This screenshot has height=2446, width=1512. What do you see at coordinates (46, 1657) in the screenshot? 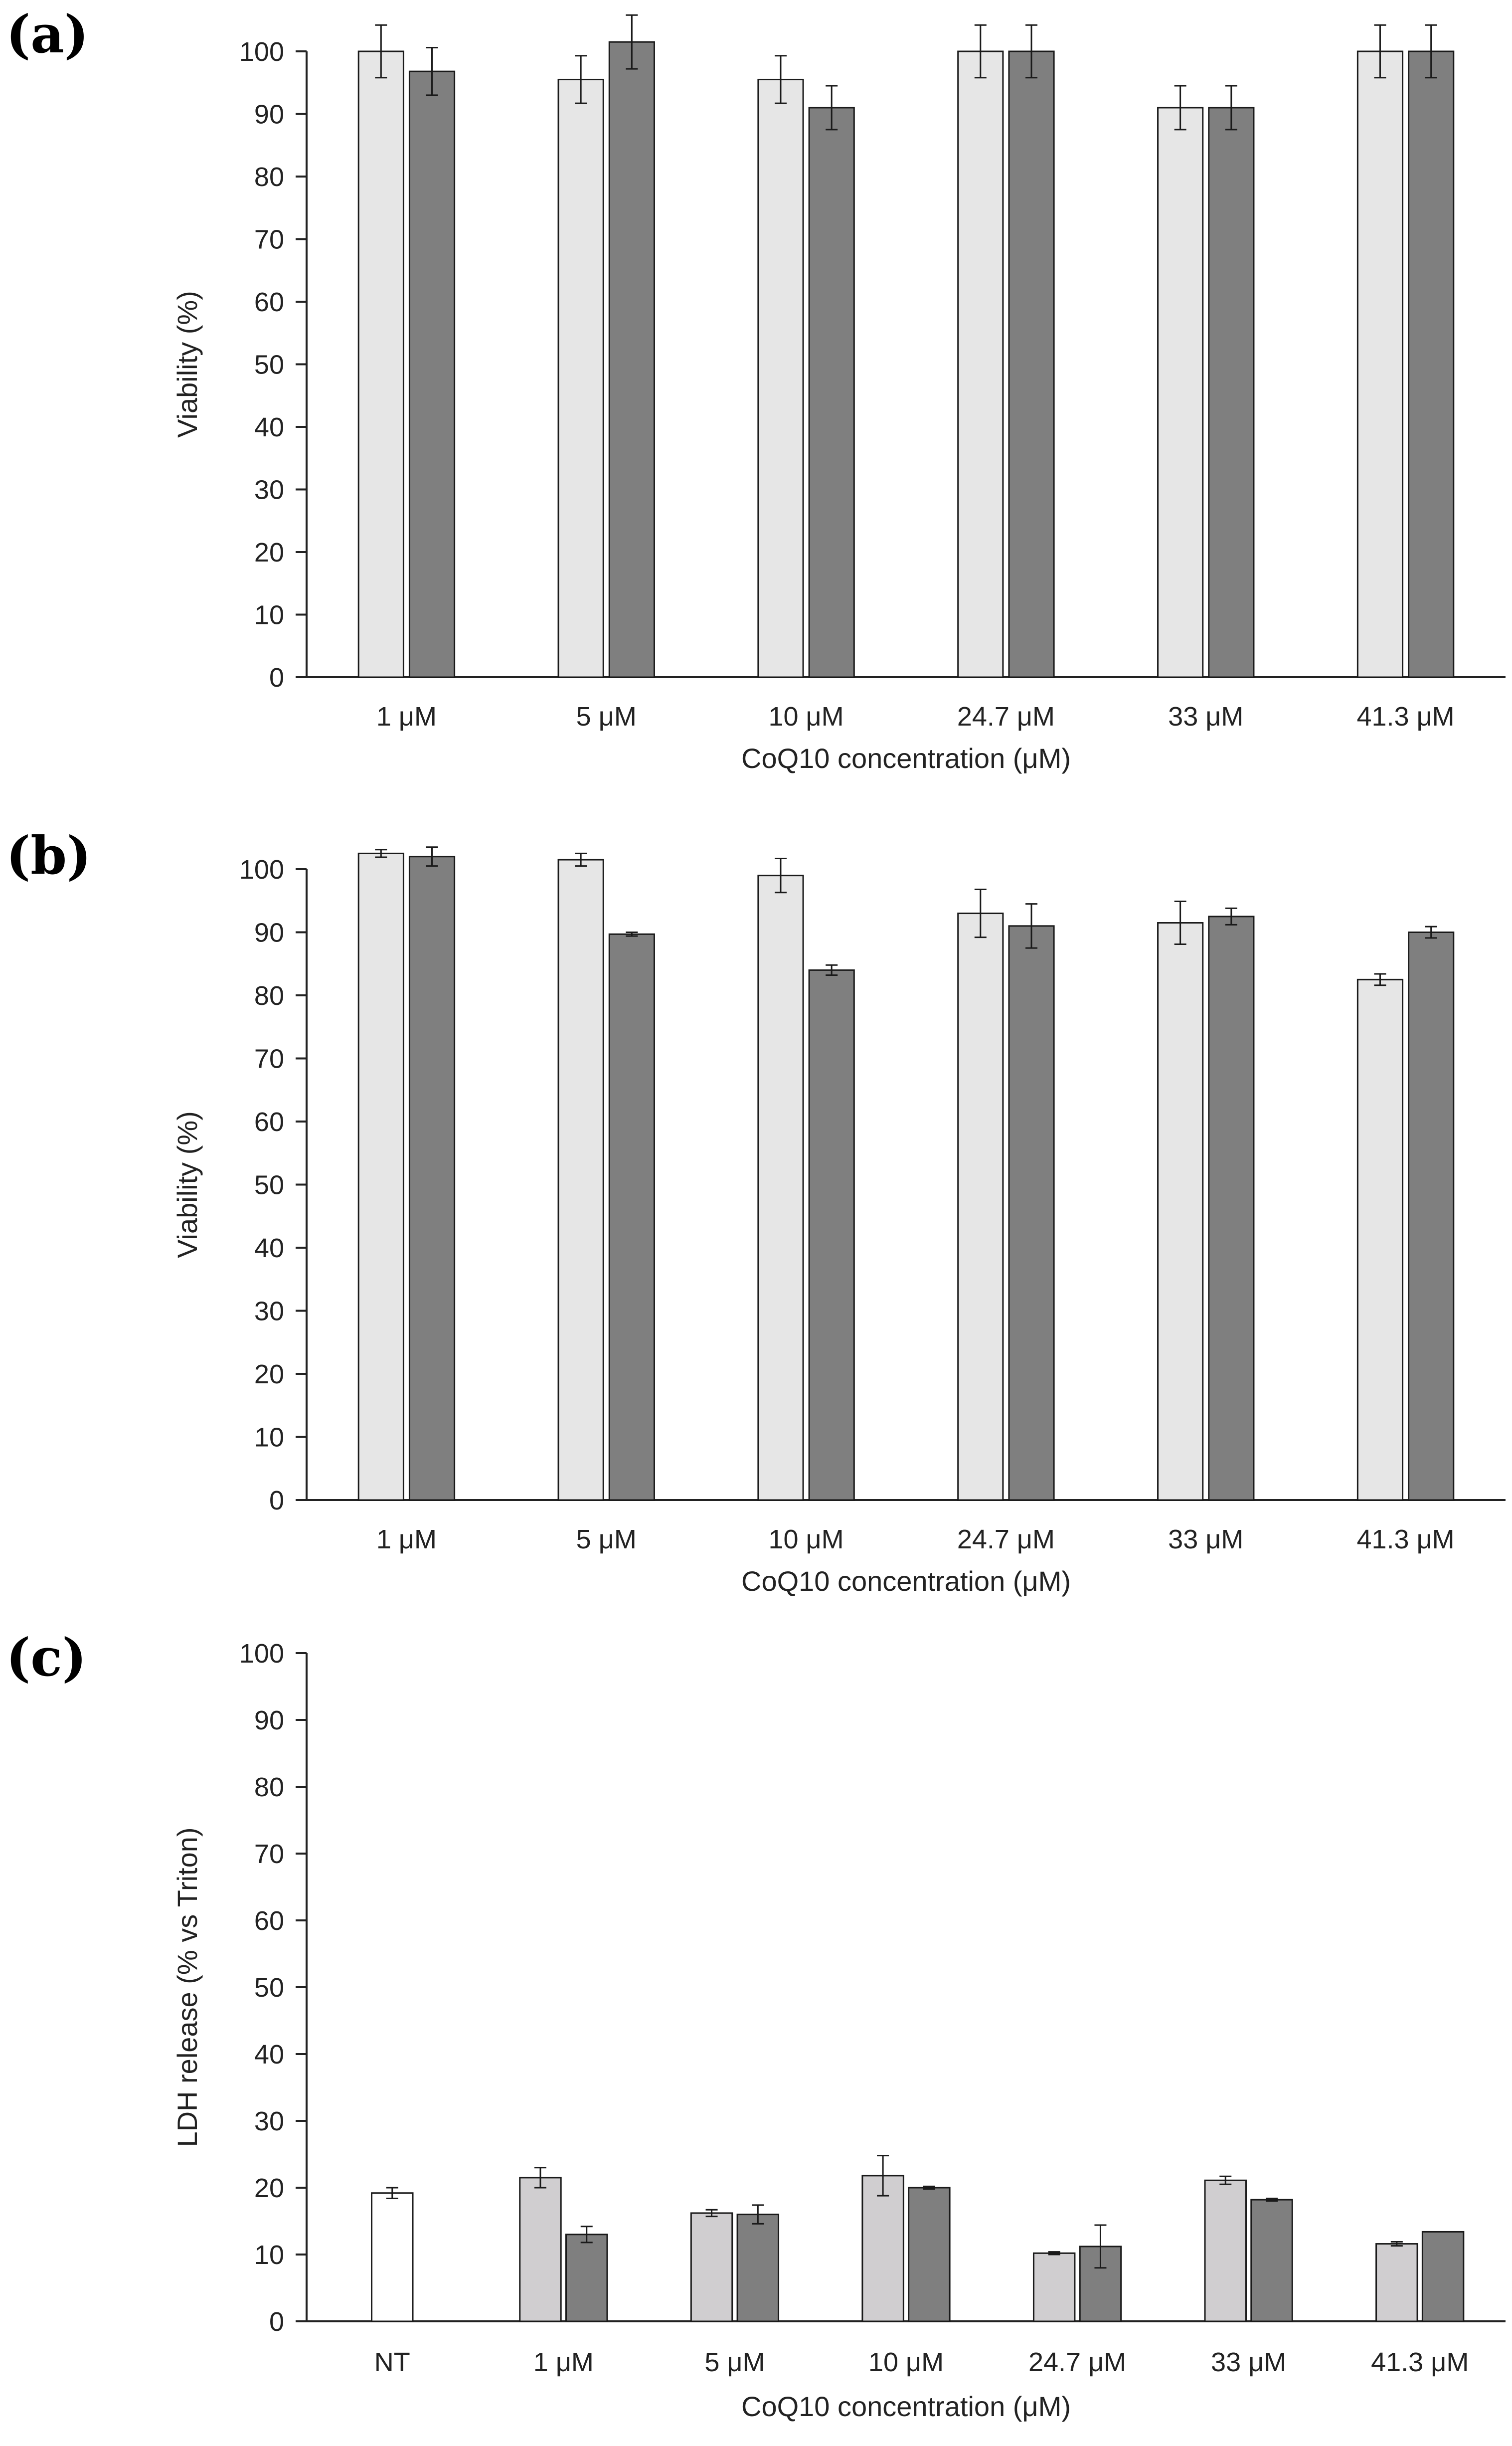
I see `panel-label: (c)` at bounding box center [46, 1657].